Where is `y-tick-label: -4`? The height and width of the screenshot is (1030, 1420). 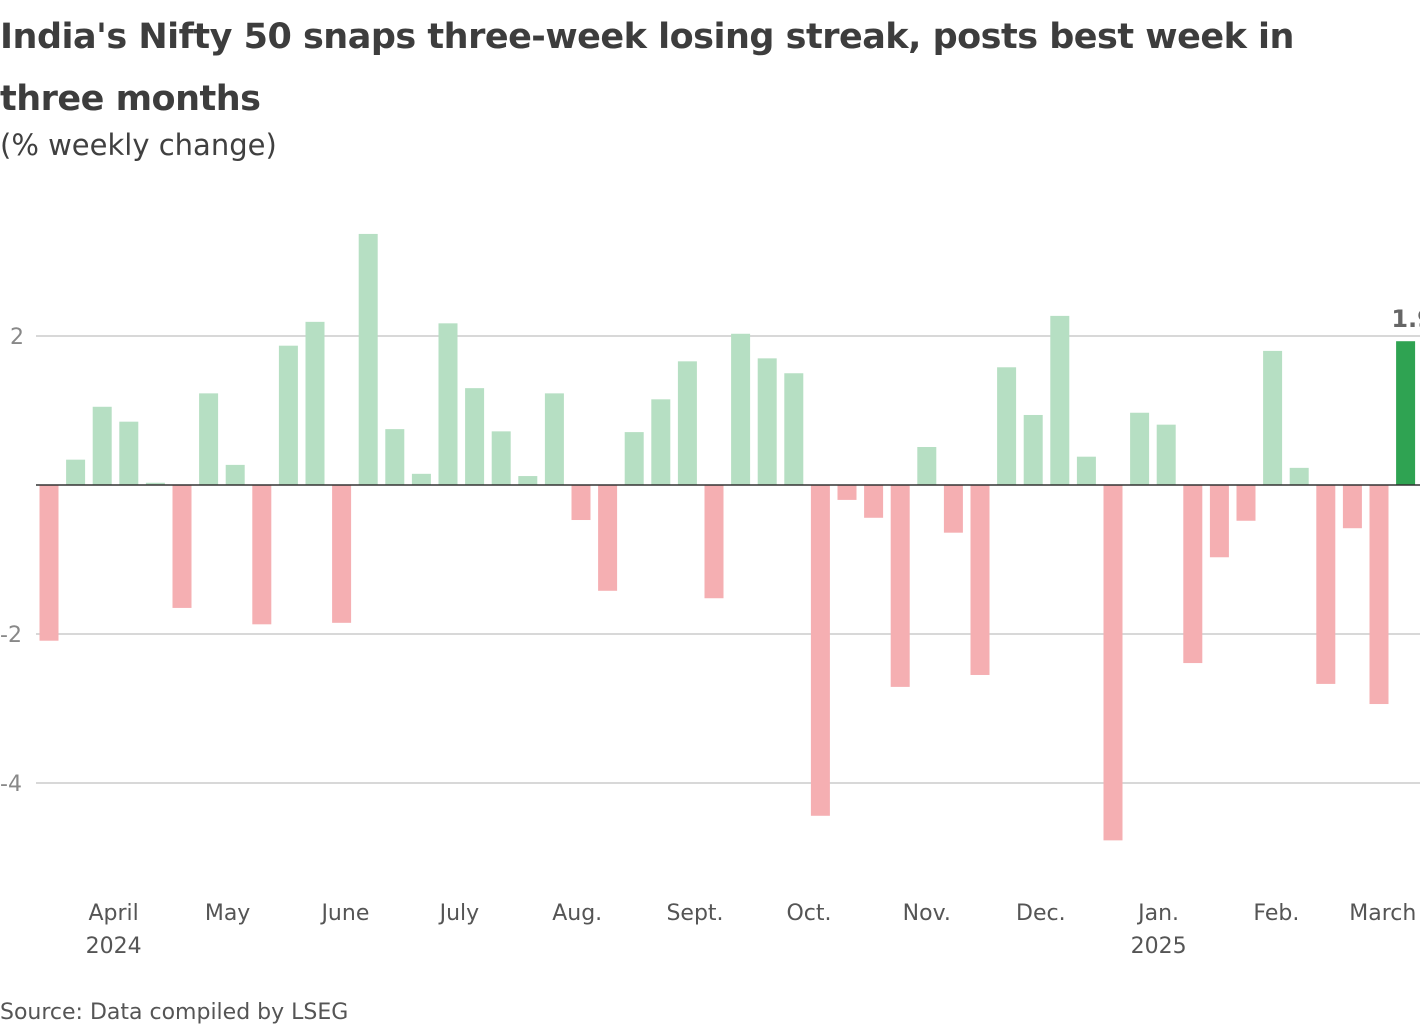
y-tick-label: -4 is located at coordinates (11, 784).